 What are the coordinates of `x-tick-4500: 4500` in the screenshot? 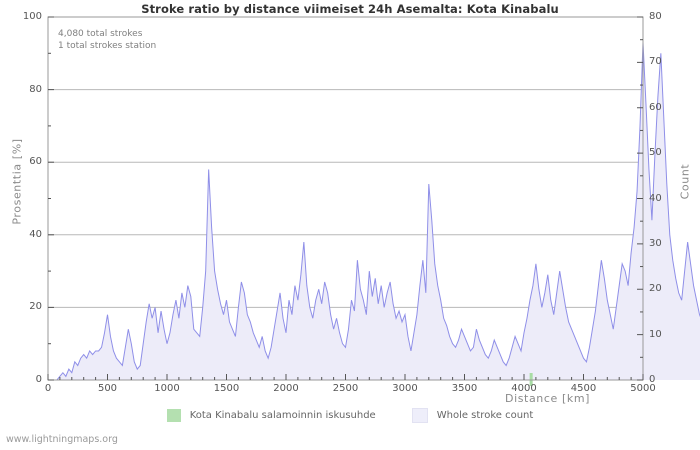 It's located at (583, 388).